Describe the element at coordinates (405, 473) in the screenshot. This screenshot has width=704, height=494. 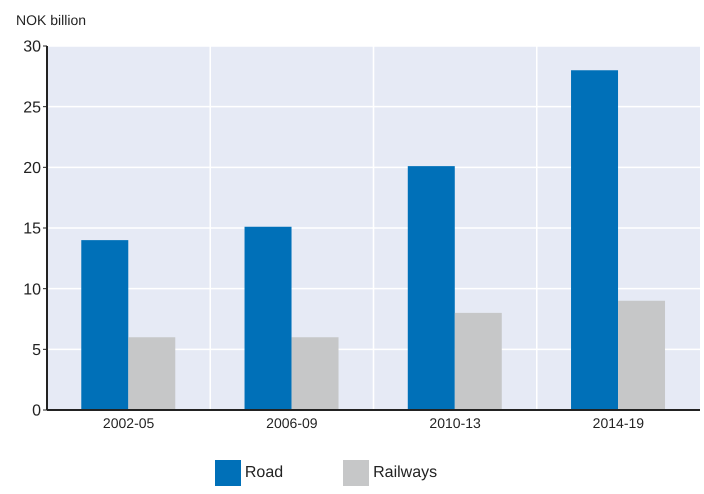
I see `legend-label: Railways` at that location.